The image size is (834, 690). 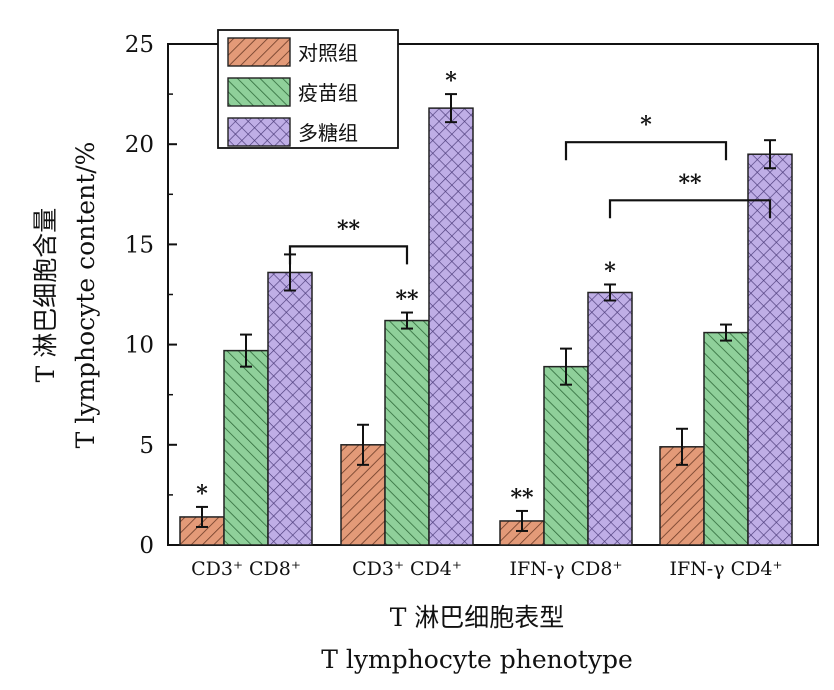 What do you see at coordinates (725, 569) in the screenshot?
I see `x-category-label: IFN-γ CD4⁺` at bounding box center [725, 569].